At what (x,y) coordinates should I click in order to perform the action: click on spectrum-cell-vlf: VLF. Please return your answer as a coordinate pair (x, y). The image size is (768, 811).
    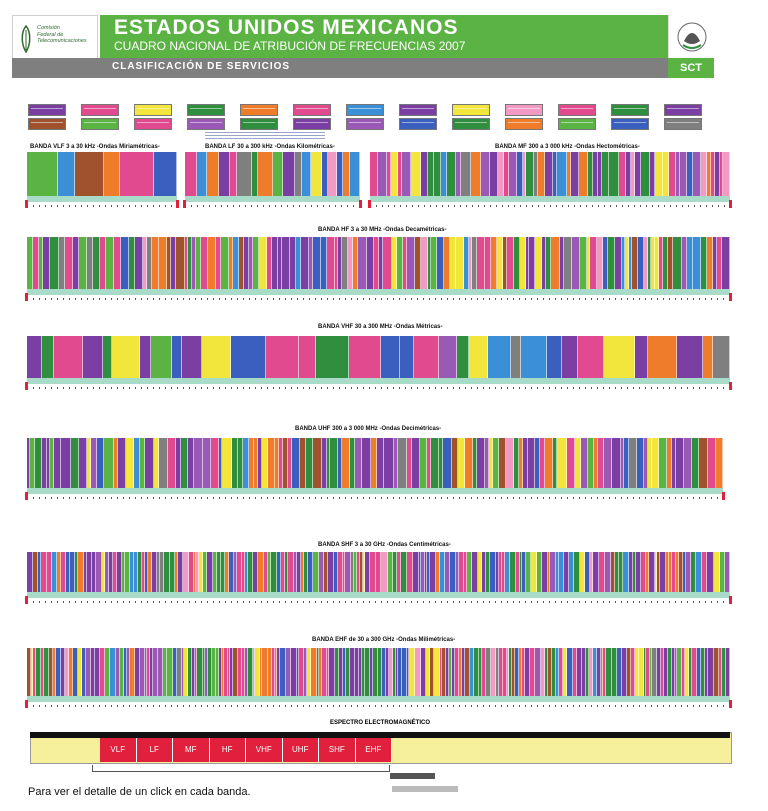
    Looking at the image, I should click on (118, 750).